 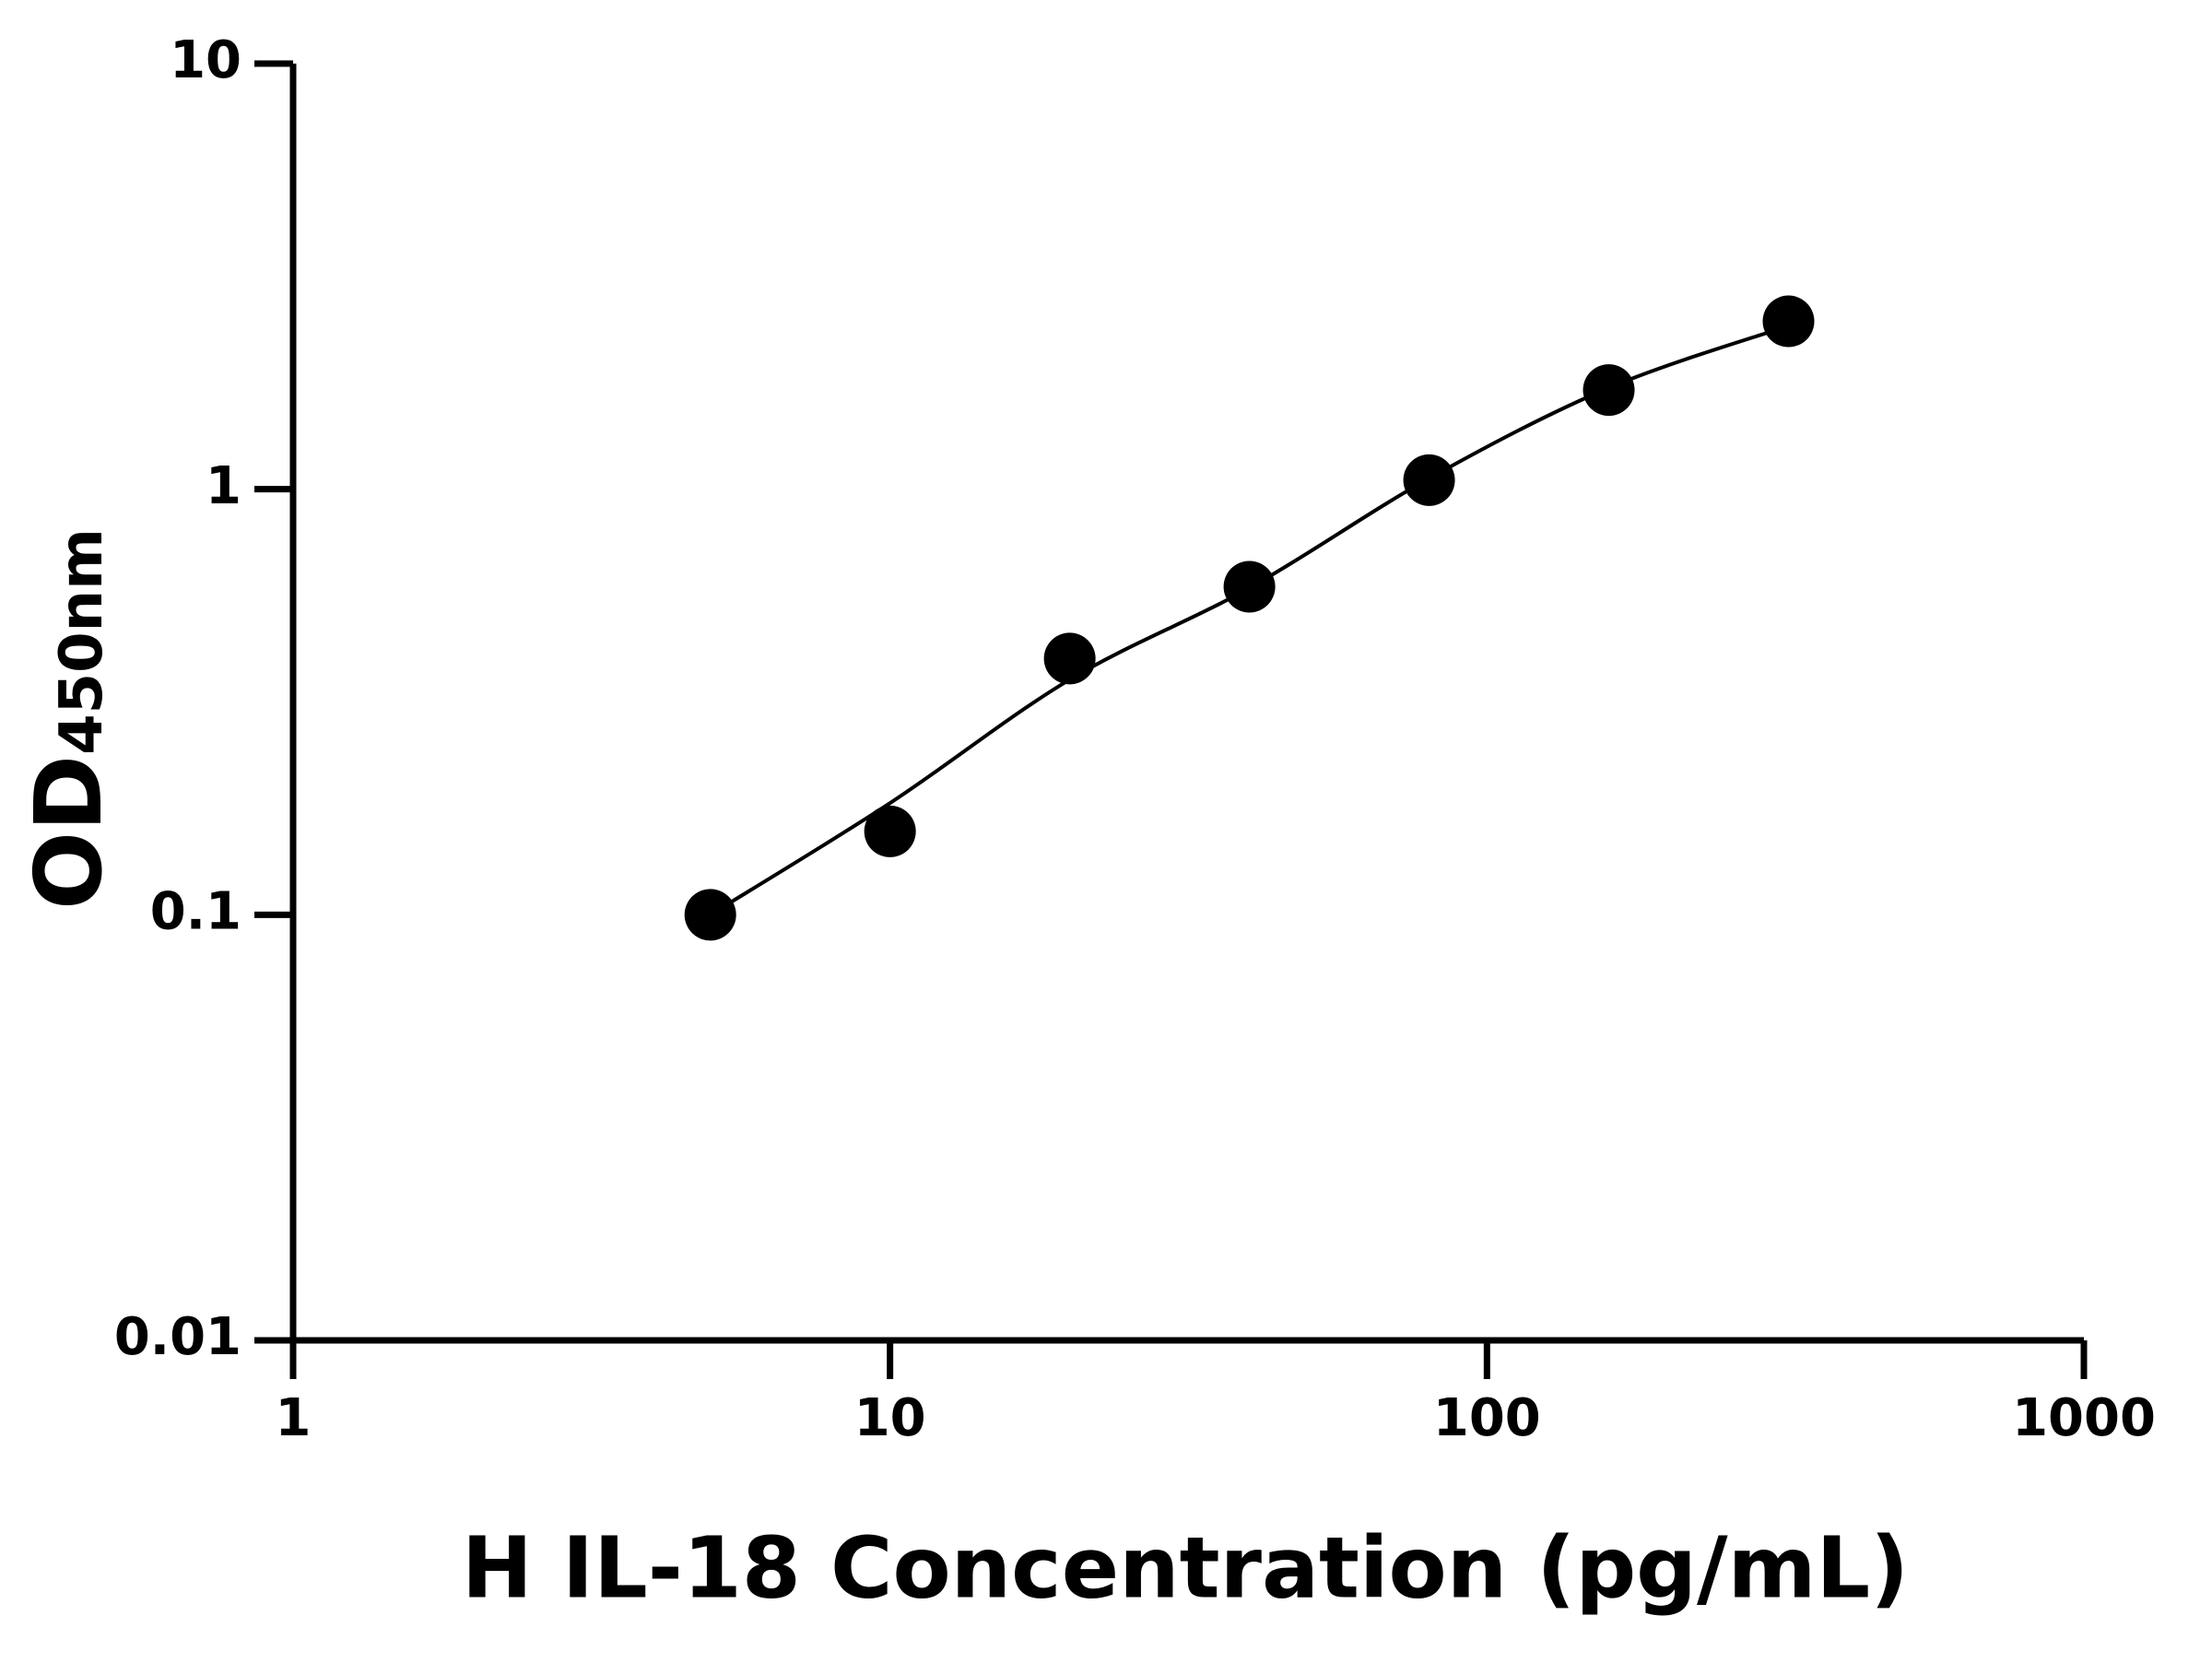 I want to click on y-axis-label-main: OD, so click(x=69, y=832).